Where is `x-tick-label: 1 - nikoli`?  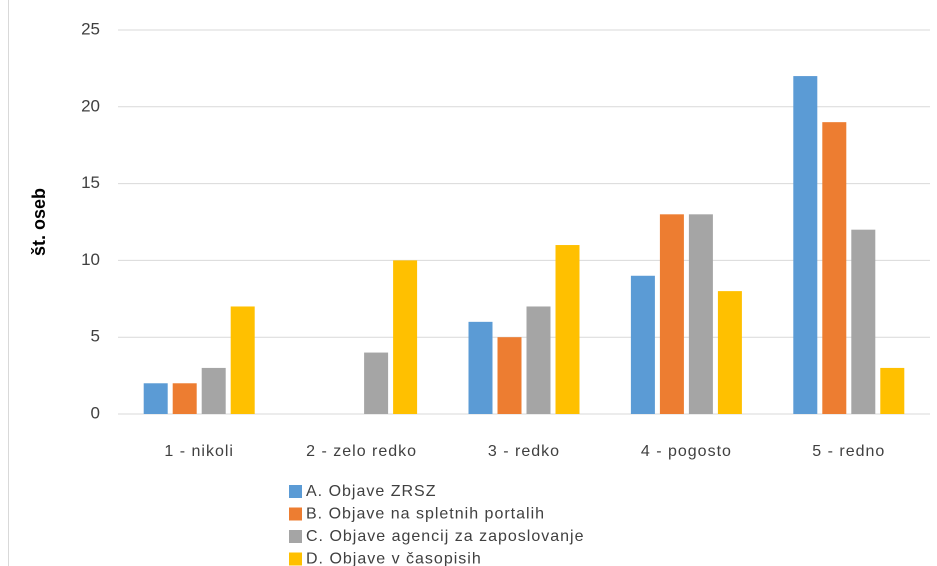 x-tick-label: 1 - nikoli is located at coordinates (199, 451).